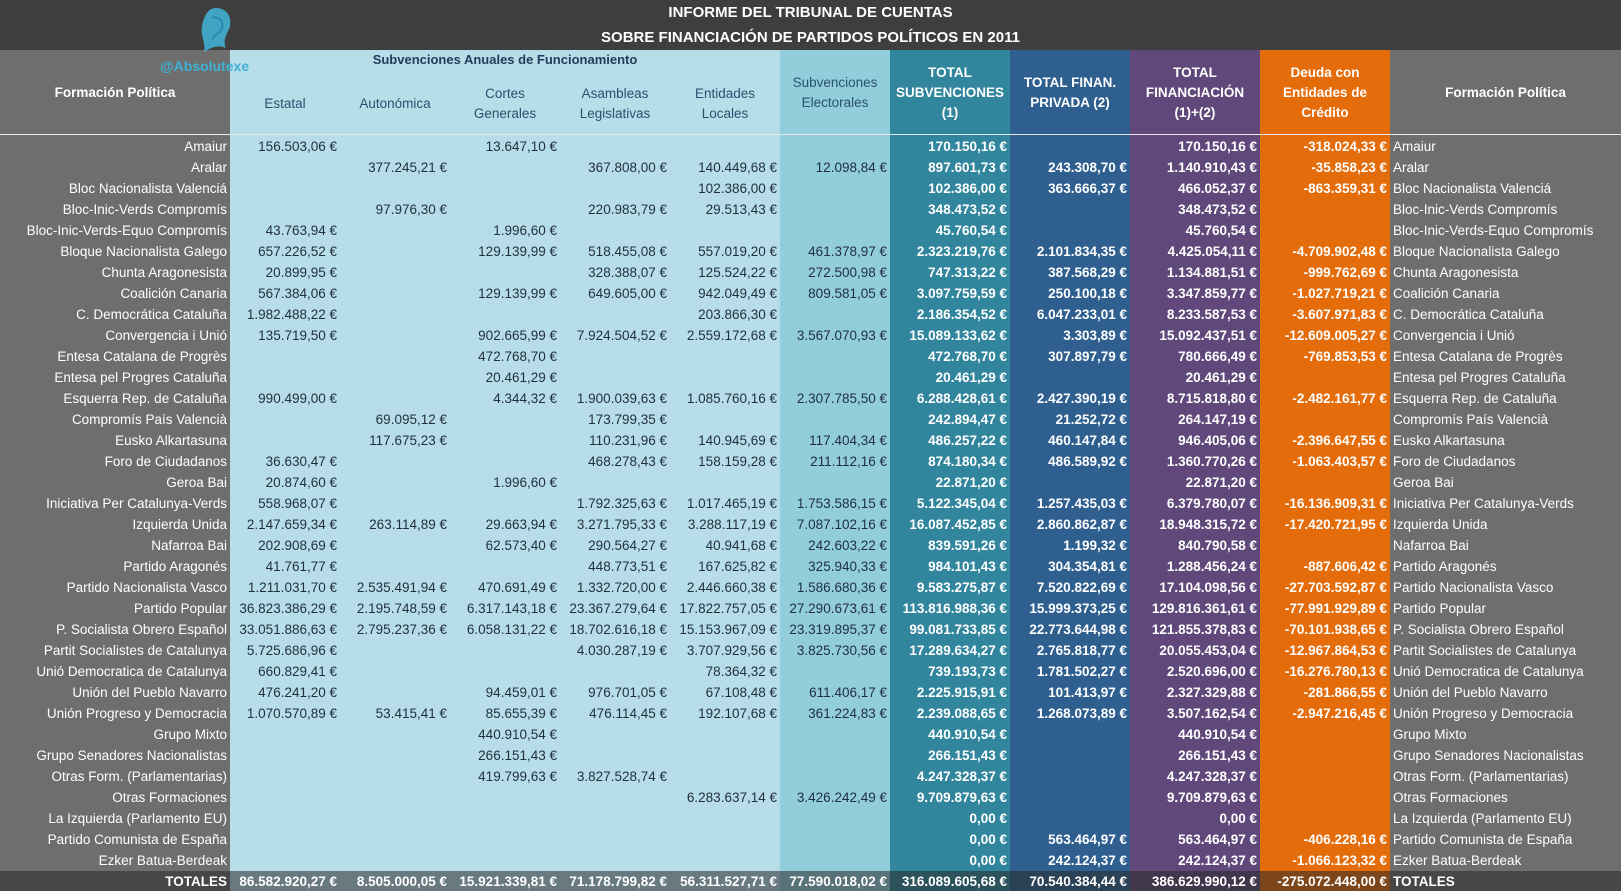 This screenshot has width=1621, height=891. What do you see at coordinates (618, 608) in the screenshot?
I see `cell-asambleas: 23.367.279,64 €` at bounding box center [618, 608].